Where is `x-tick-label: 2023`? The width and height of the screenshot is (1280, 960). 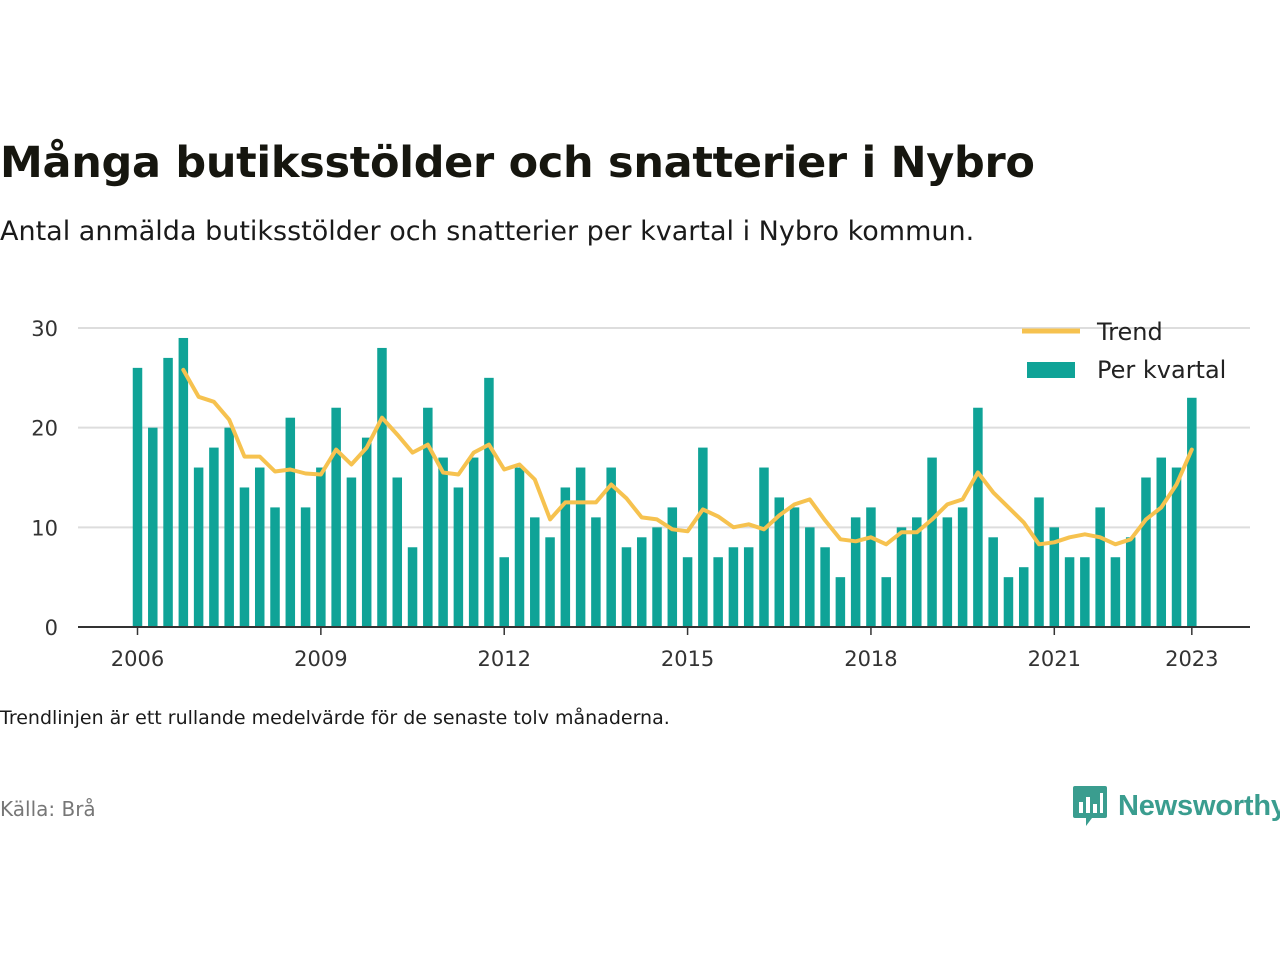 x-tick-label: 2023 is located at coordinates (1191, 659).